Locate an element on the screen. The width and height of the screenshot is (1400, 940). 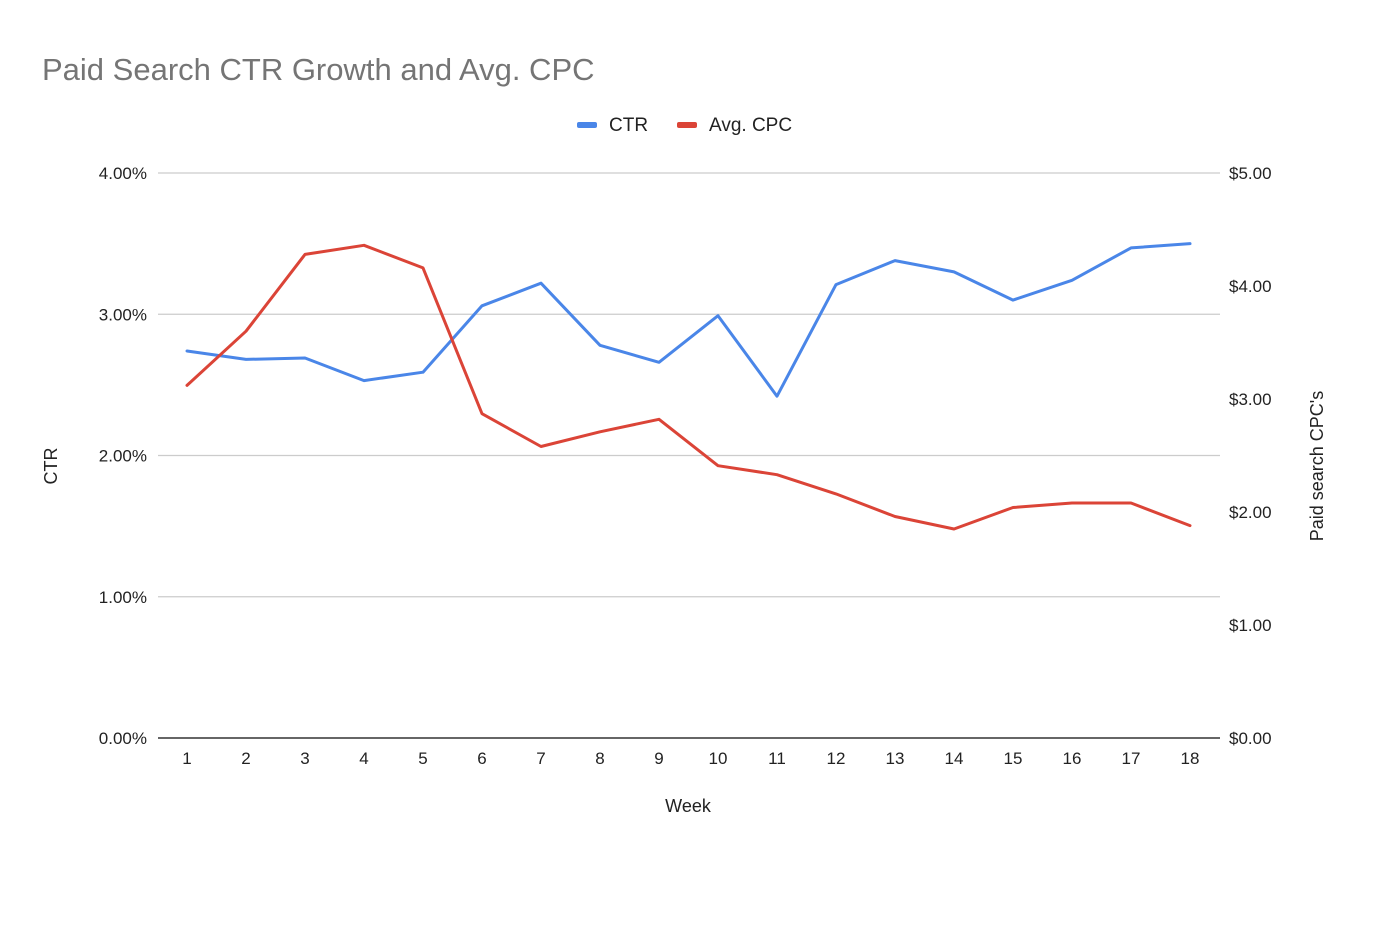
x-tick-label: 6 is located at coordinates (481, 758).